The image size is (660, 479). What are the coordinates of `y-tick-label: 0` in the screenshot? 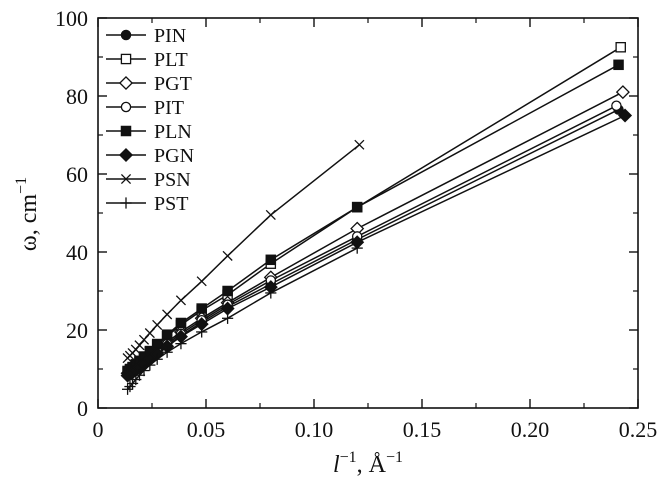 It's located at (82, 408).